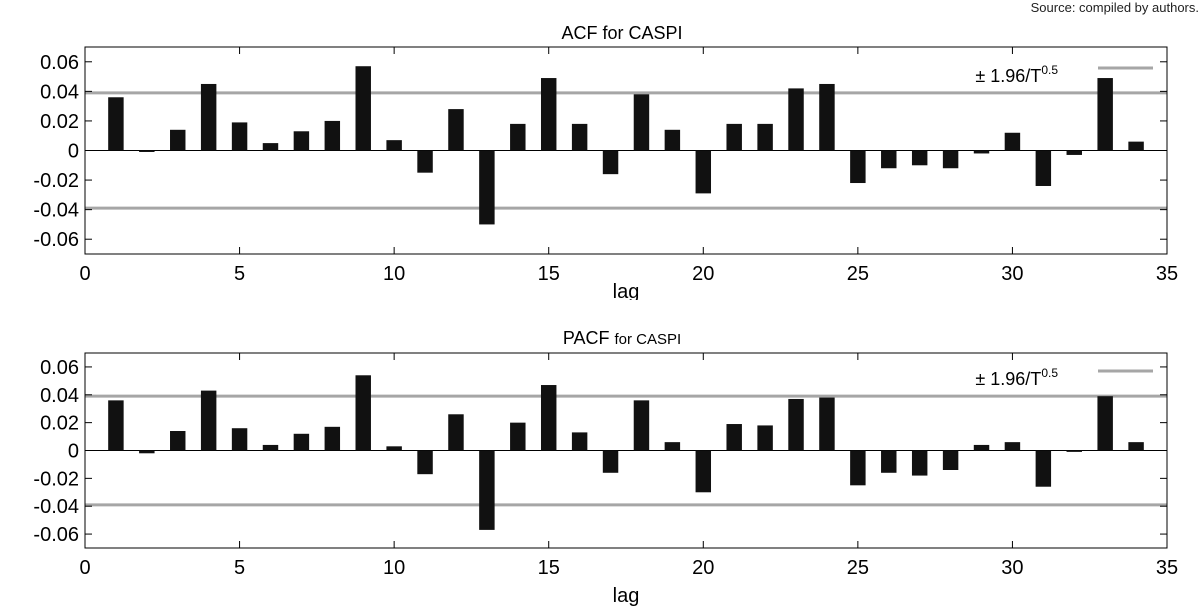 This screenshot has height=606, width=1201. What do you see at coordinates (648, 339) in the screenshot?
I see `chart-title-sub: for CASPI` at bounding box center [648, 339].